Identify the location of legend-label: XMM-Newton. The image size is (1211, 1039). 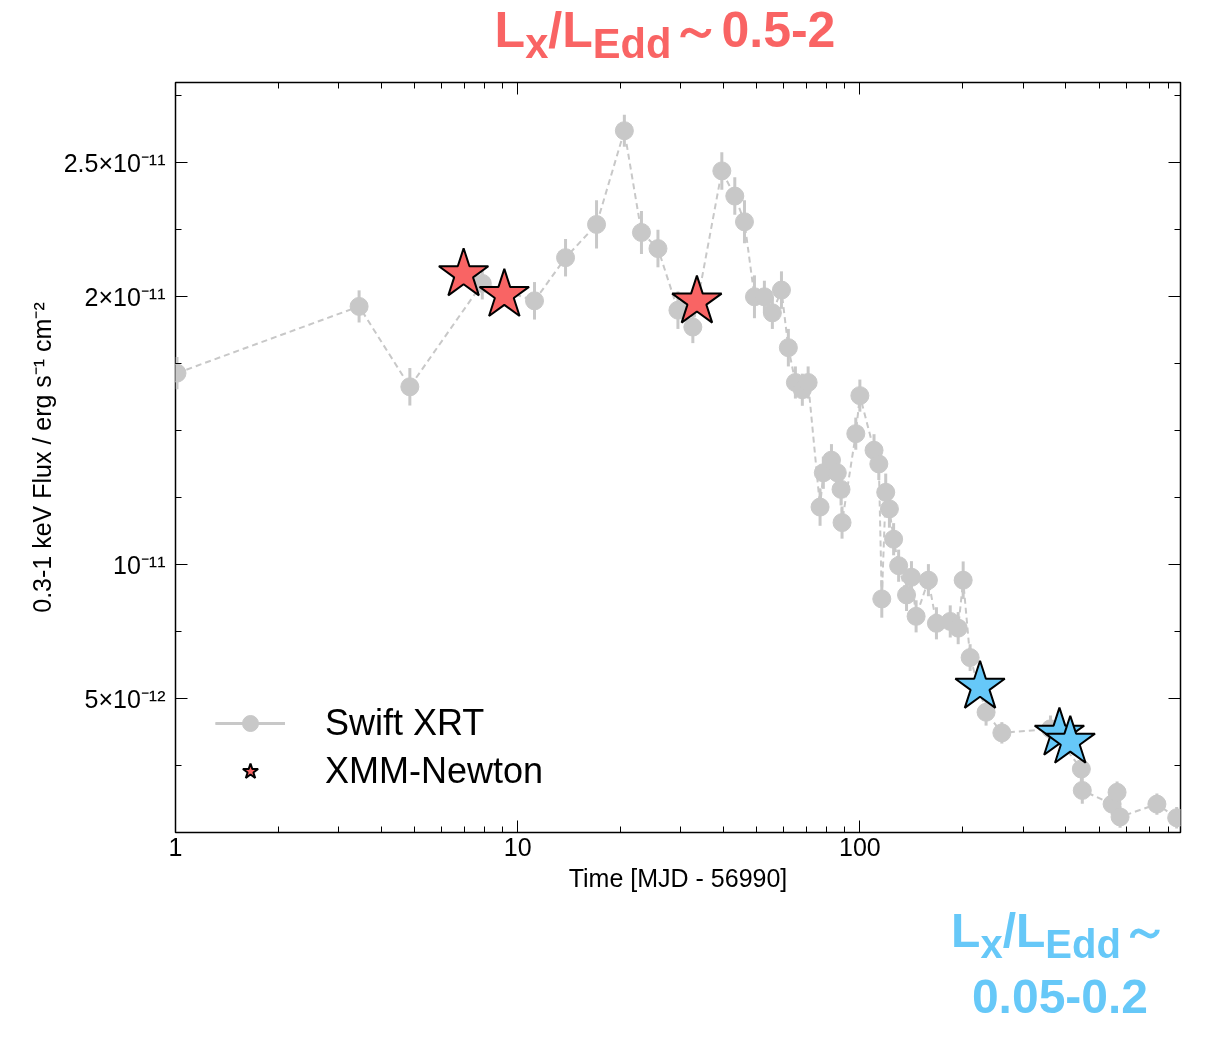
(434, 771).